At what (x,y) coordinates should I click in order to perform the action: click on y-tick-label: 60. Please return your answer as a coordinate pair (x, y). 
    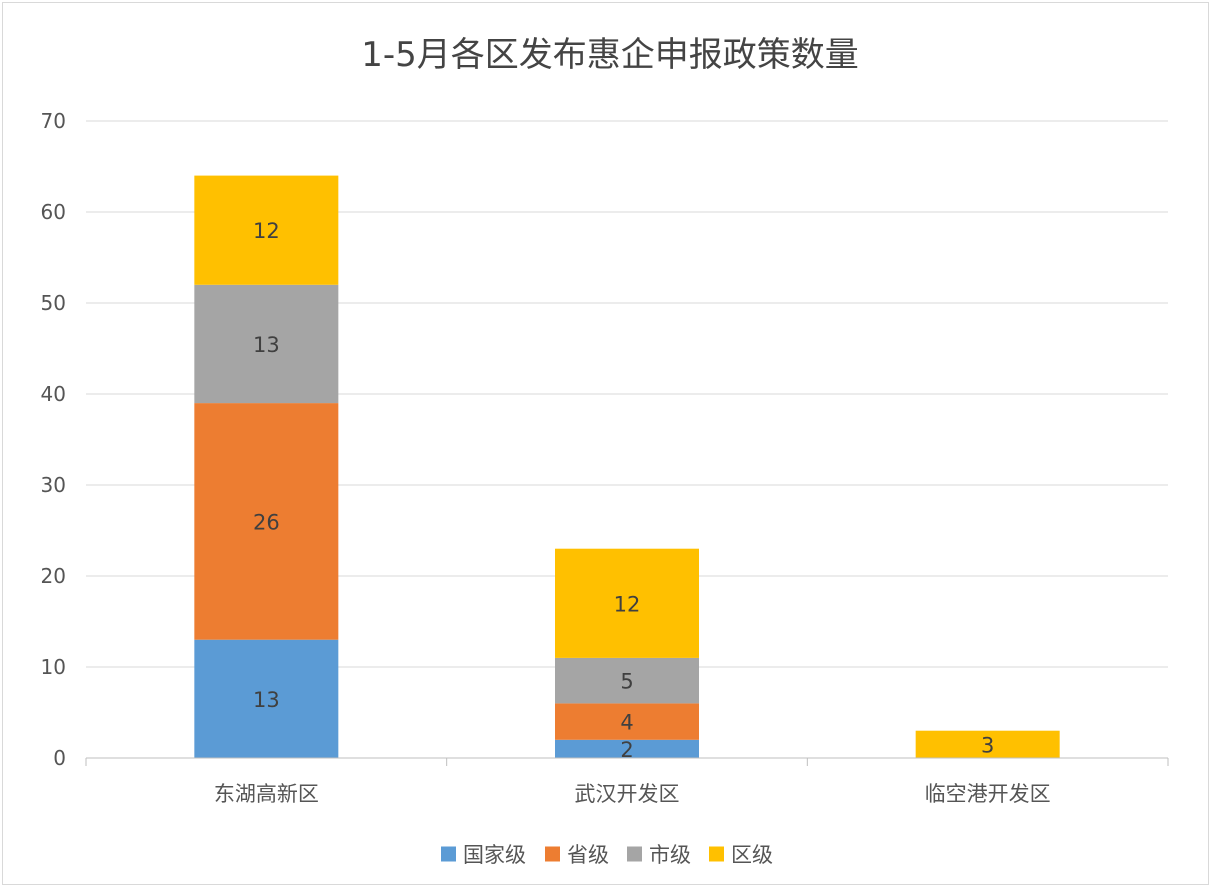
    Looking at the image, I should click on (53, 212).